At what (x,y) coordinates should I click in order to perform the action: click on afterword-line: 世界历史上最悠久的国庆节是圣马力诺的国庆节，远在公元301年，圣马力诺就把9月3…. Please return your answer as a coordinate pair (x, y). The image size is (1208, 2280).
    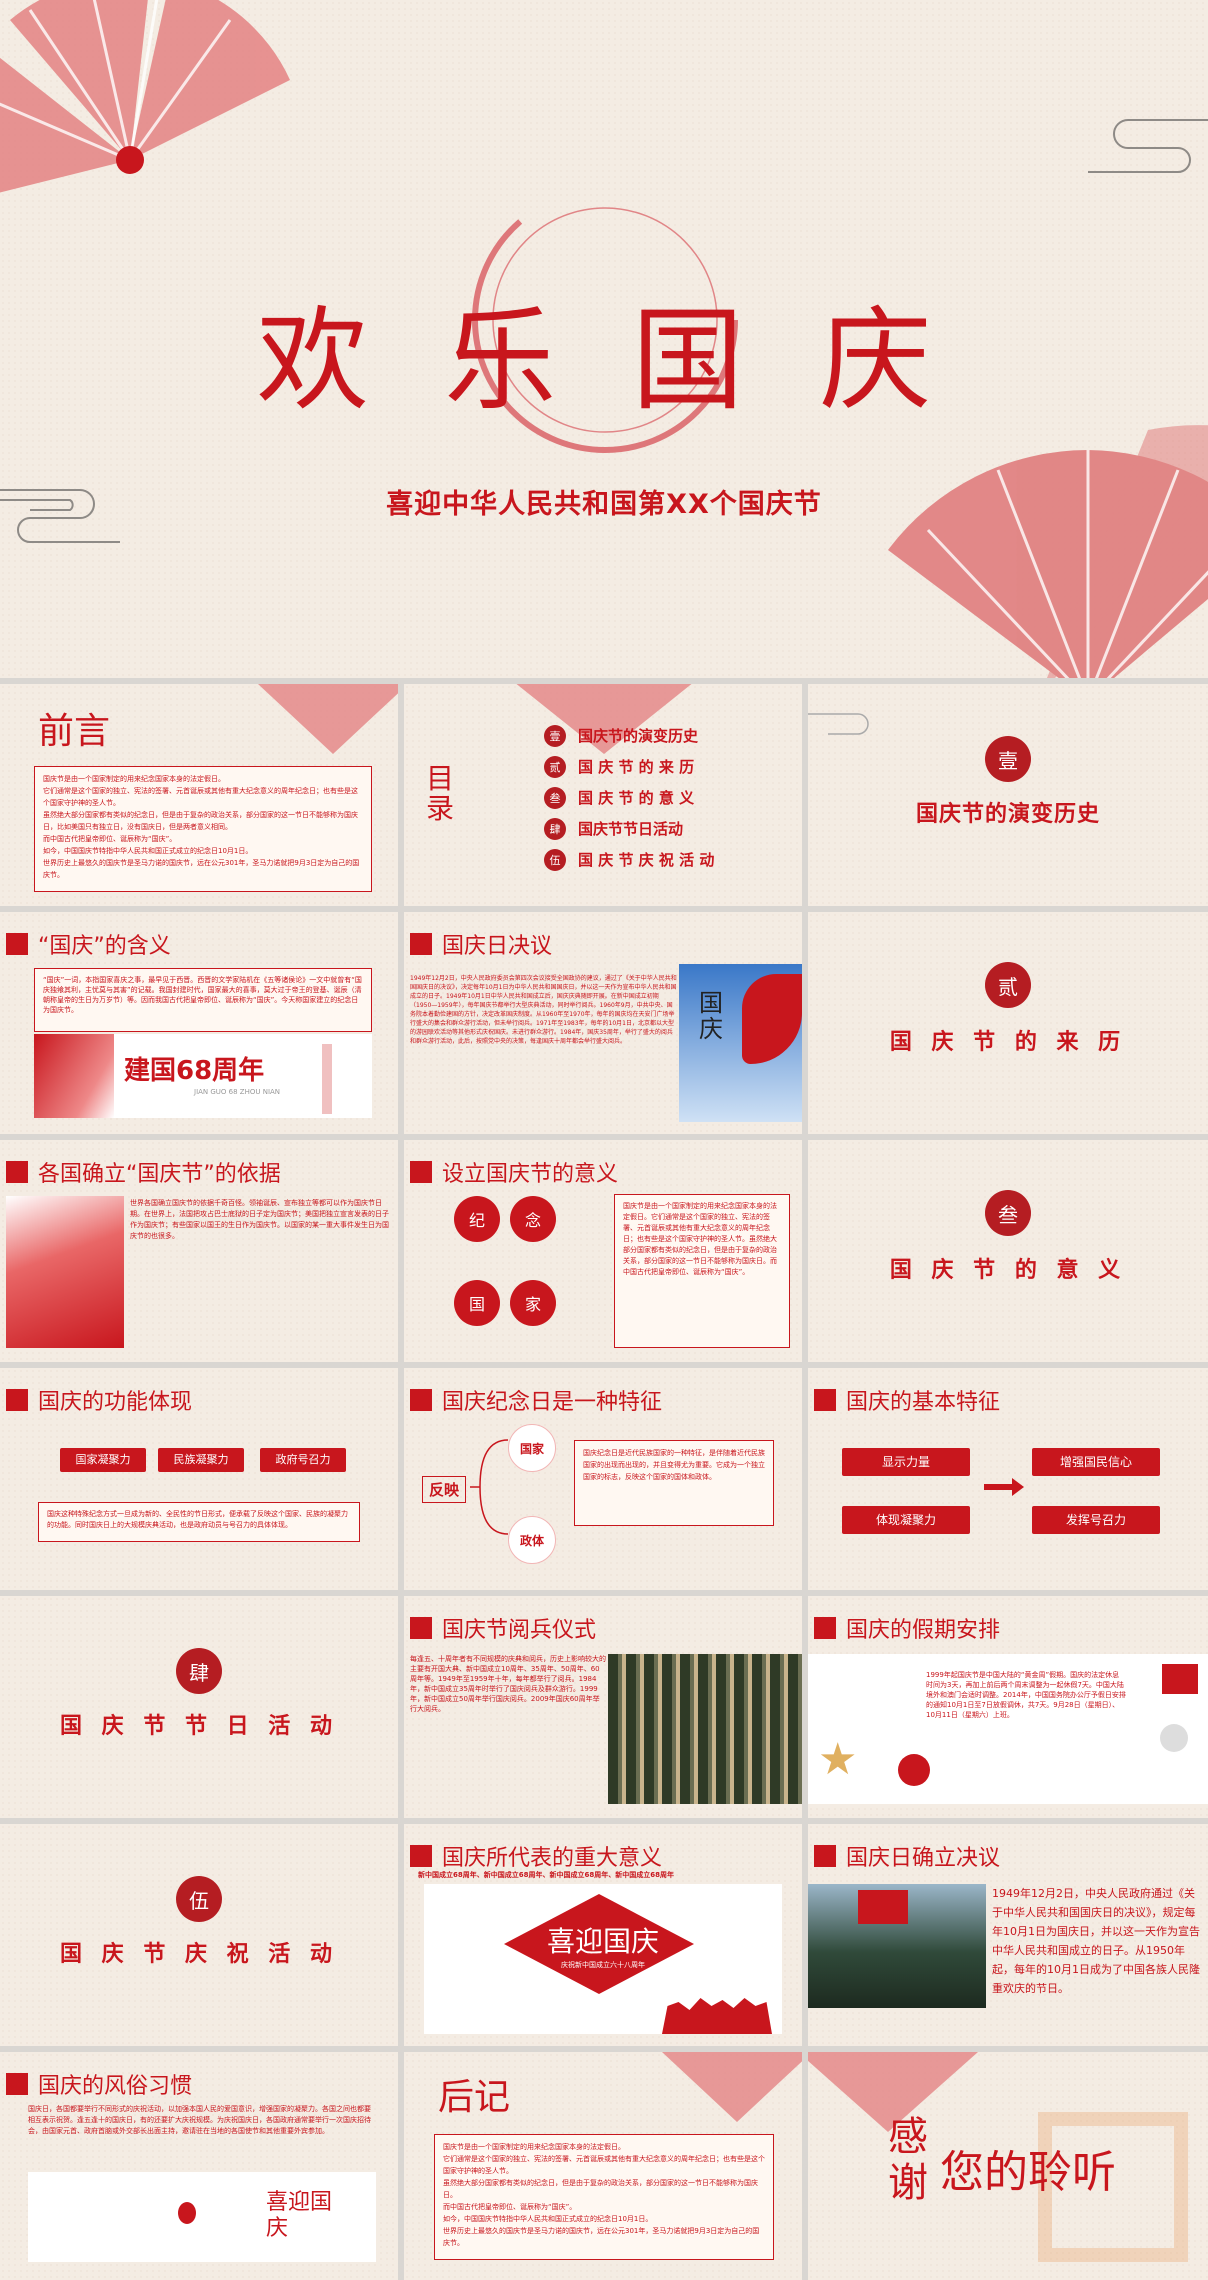
    Looking at the image, I should click on (601, 2237).